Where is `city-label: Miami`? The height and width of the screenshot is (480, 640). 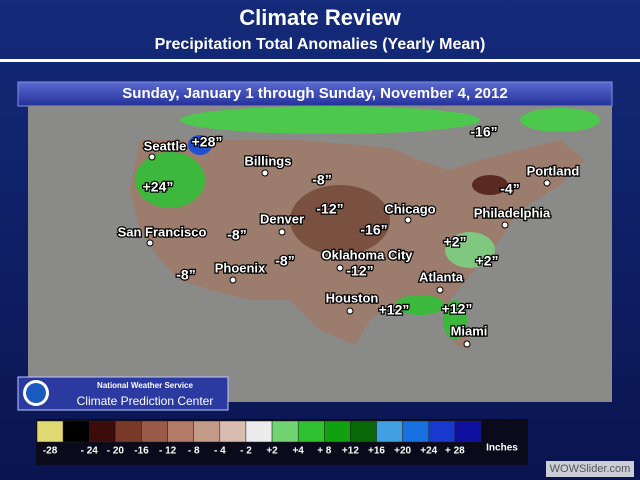 city-label: Miami is located at coordinates (469, 330).